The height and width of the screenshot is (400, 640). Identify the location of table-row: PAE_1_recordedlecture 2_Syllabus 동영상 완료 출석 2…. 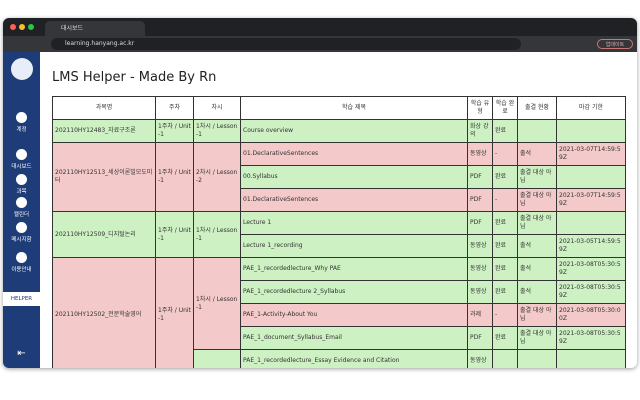
(339, 292).